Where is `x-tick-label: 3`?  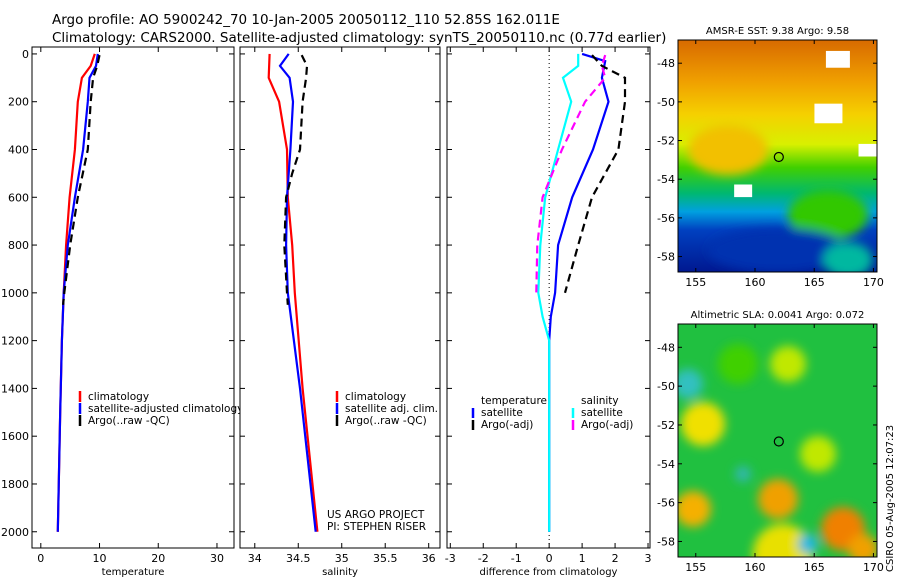 x-tick-label: 3 is located at coordinates (648, 558).